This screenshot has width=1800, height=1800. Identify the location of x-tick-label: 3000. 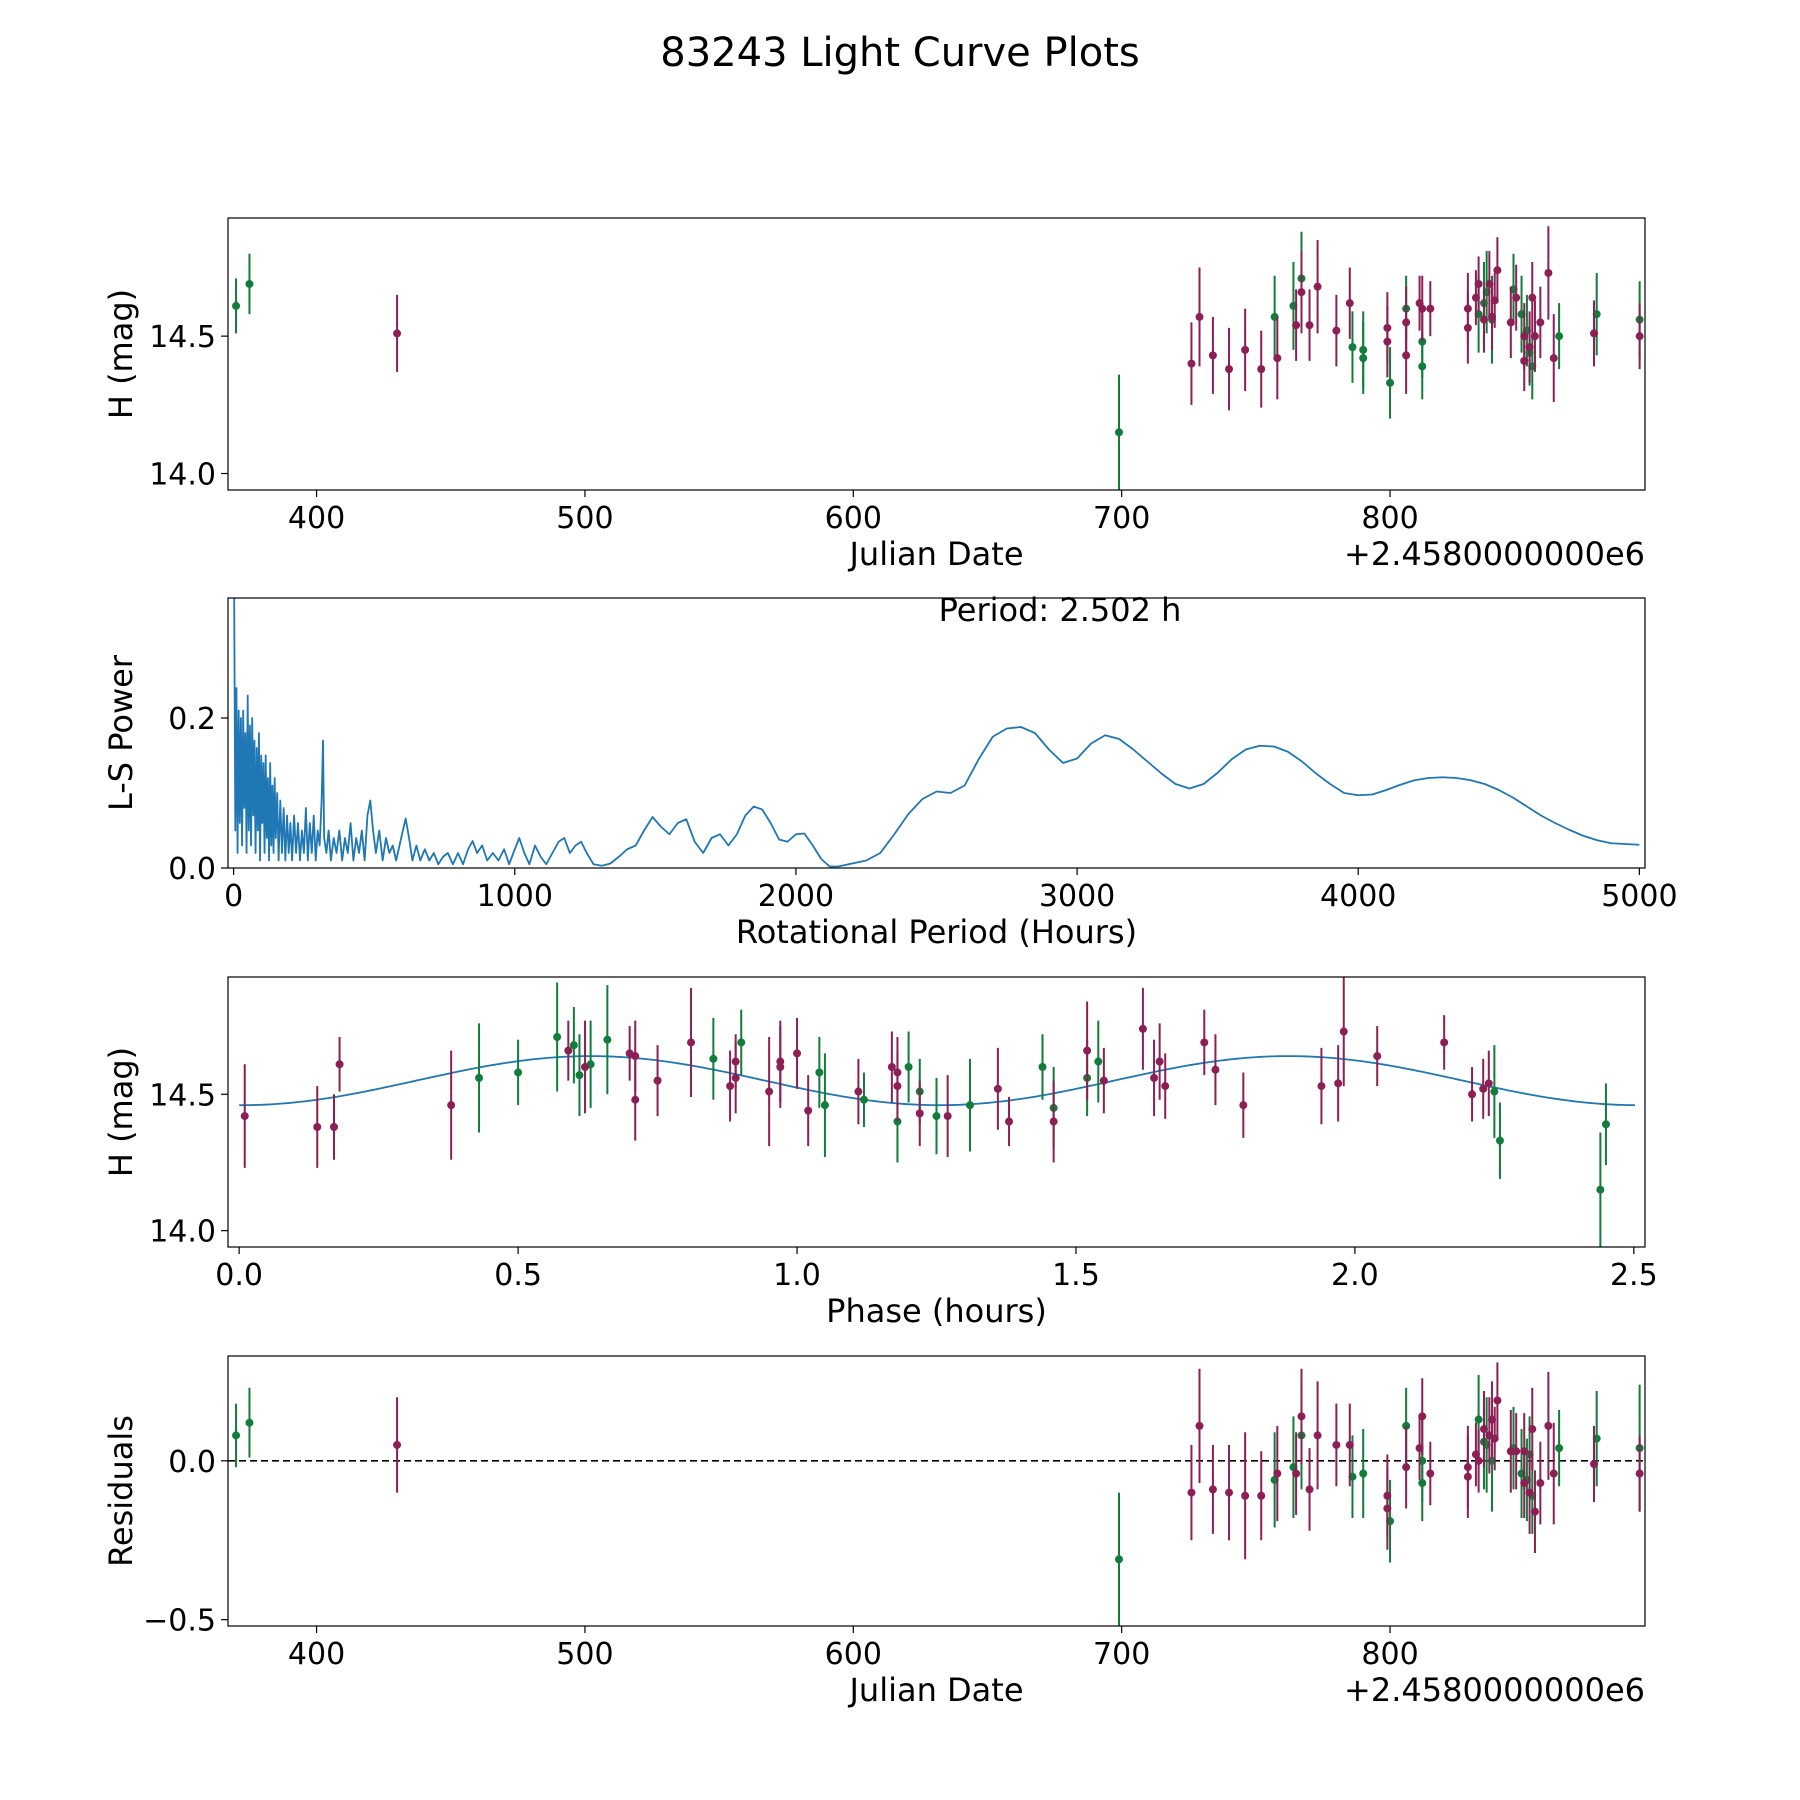
(1077, 896).